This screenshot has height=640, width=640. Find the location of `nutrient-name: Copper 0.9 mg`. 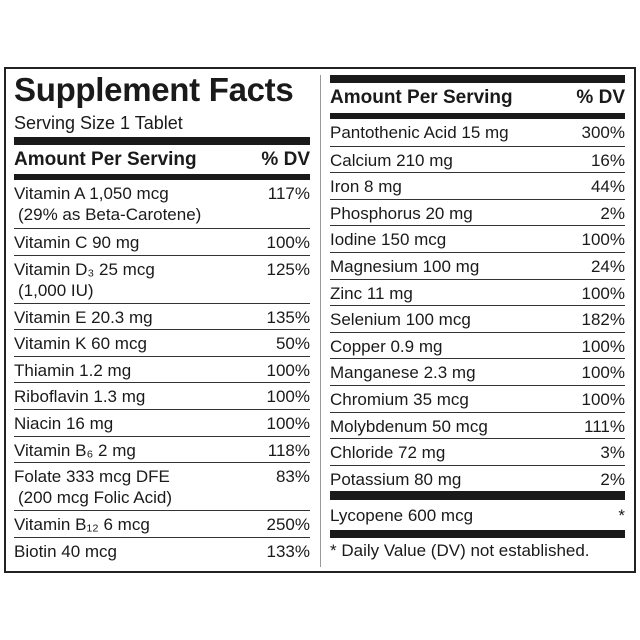

nutrient-name: Copper 0.9 mg is located at coordinates (386, 346).